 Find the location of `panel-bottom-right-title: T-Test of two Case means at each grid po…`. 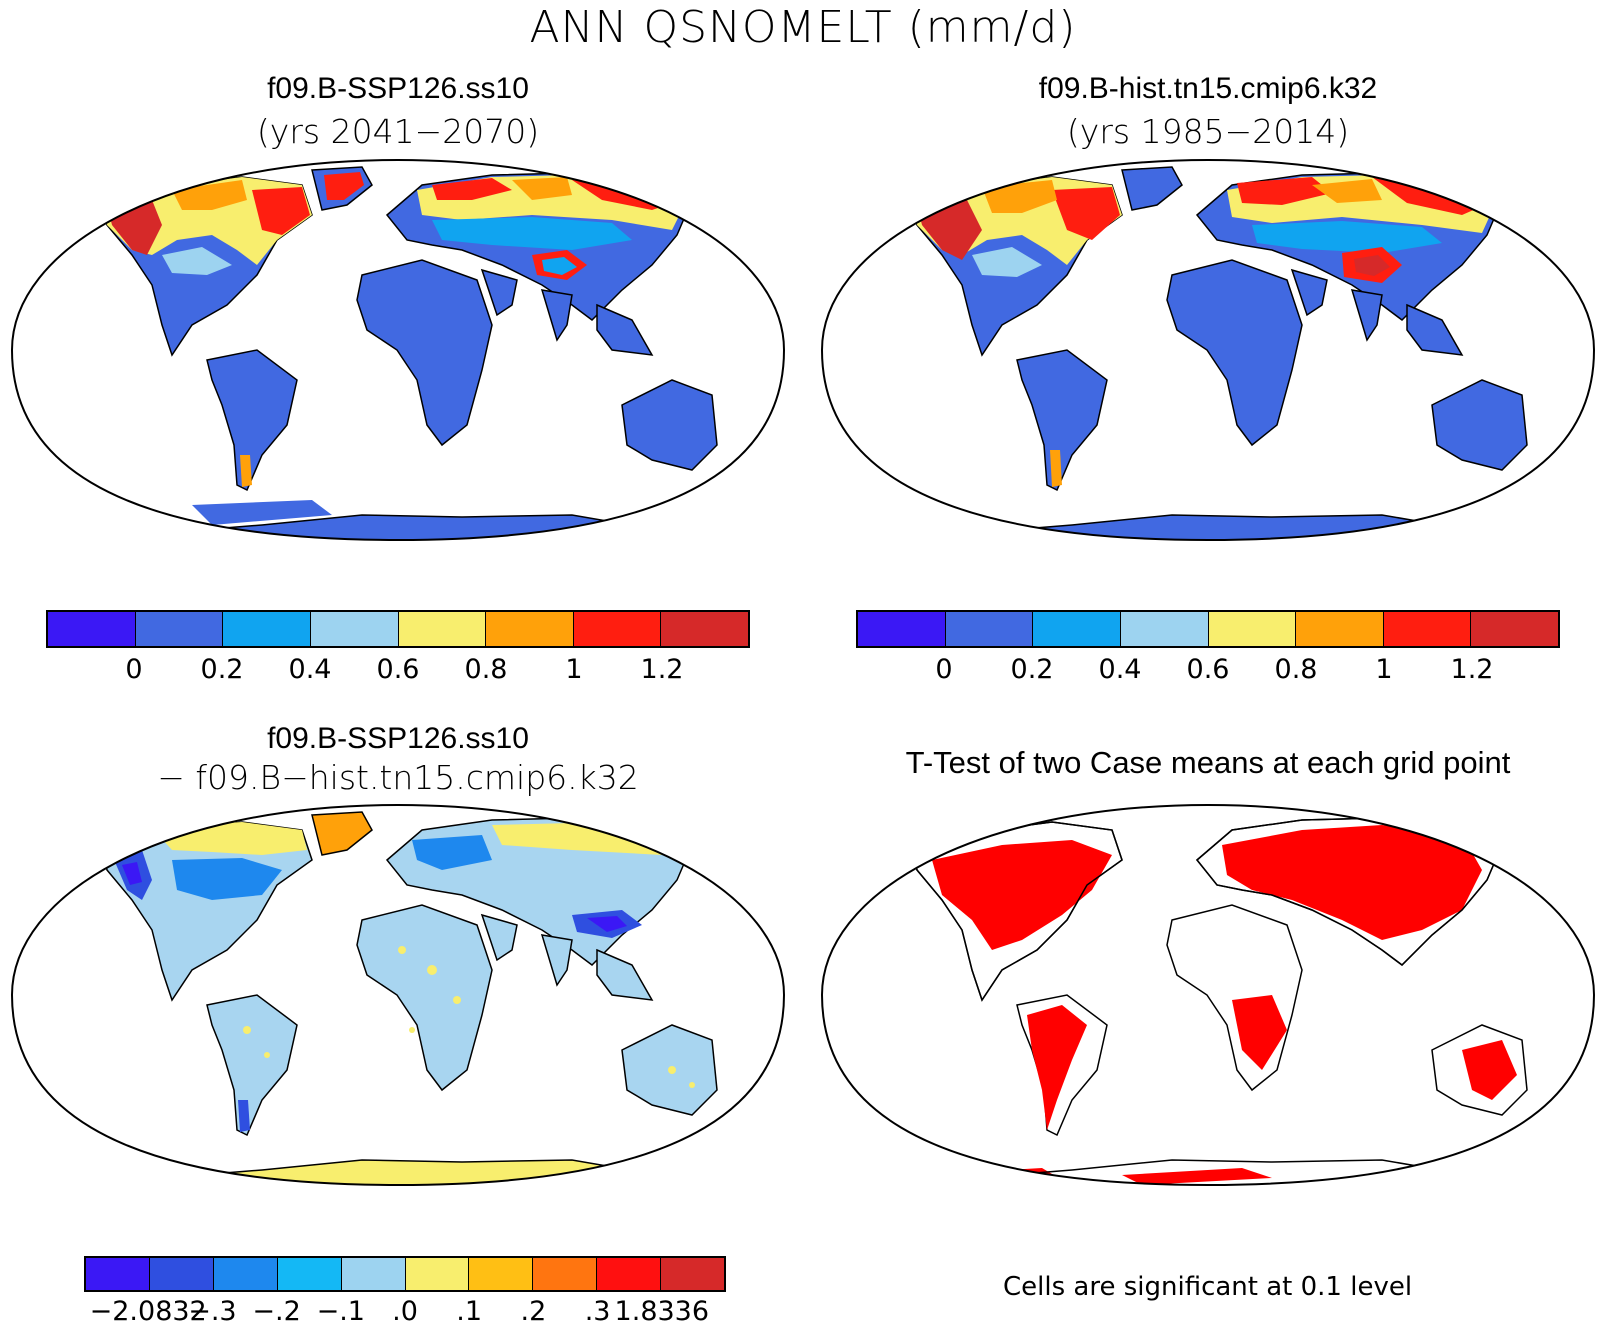

panel-bottom-right-title: T-Test of two Case means at each grid po… is located at coordinates (1208, 762).